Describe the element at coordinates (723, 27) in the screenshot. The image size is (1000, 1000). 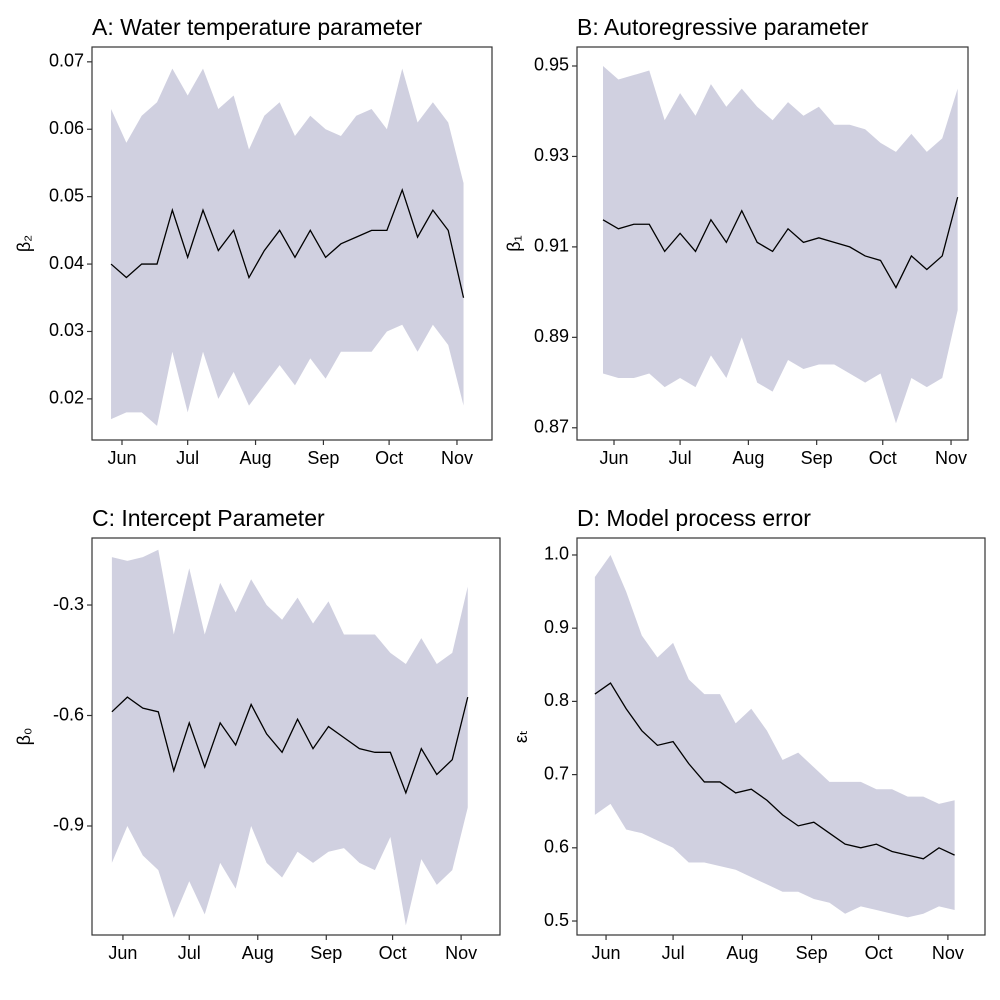
I see `panel-title: B: Autoregressive parameter` at that location.